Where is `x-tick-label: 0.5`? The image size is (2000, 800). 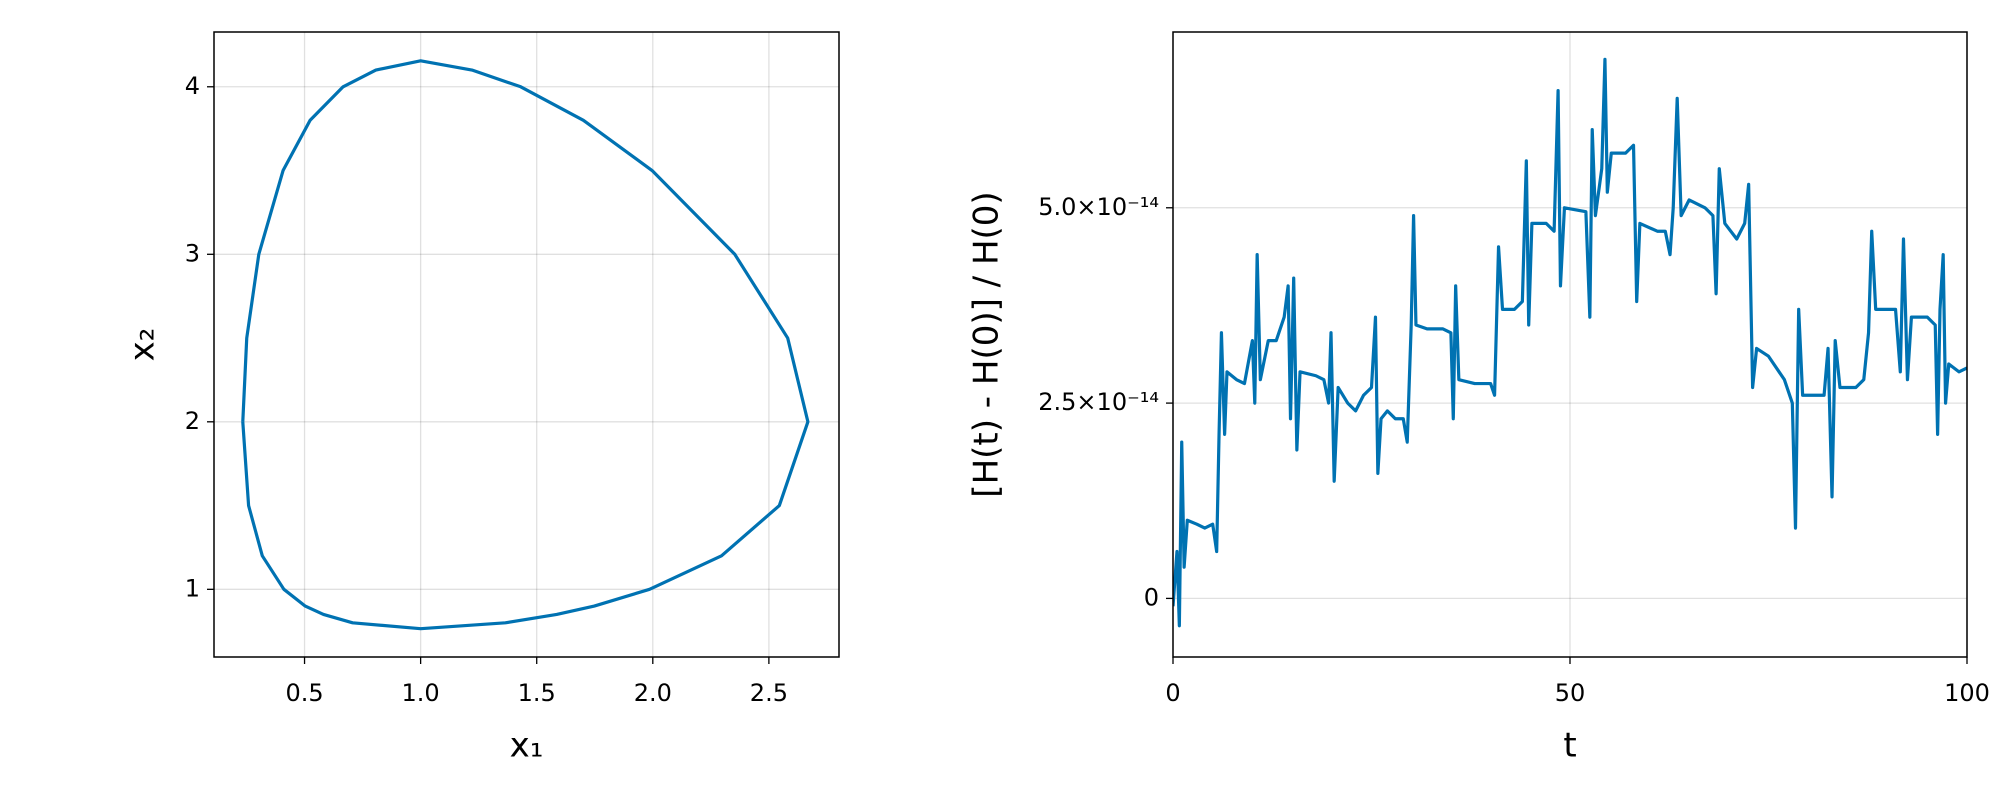
x-tick-label: 0.5 is located at coordinates (304, 693).